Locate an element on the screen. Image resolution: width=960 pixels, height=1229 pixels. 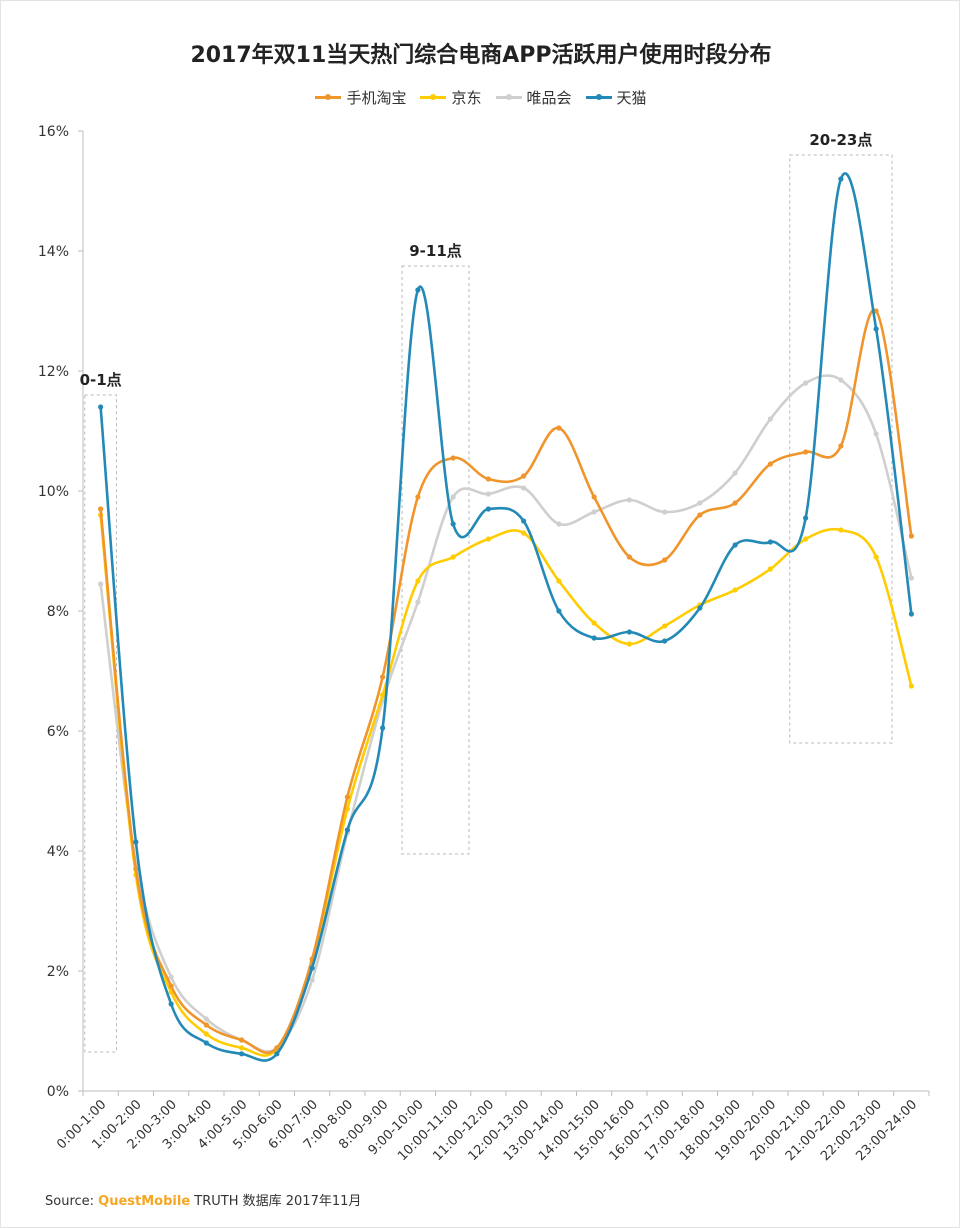
y-tick-label: 12% is located at coordinates (53, 372).